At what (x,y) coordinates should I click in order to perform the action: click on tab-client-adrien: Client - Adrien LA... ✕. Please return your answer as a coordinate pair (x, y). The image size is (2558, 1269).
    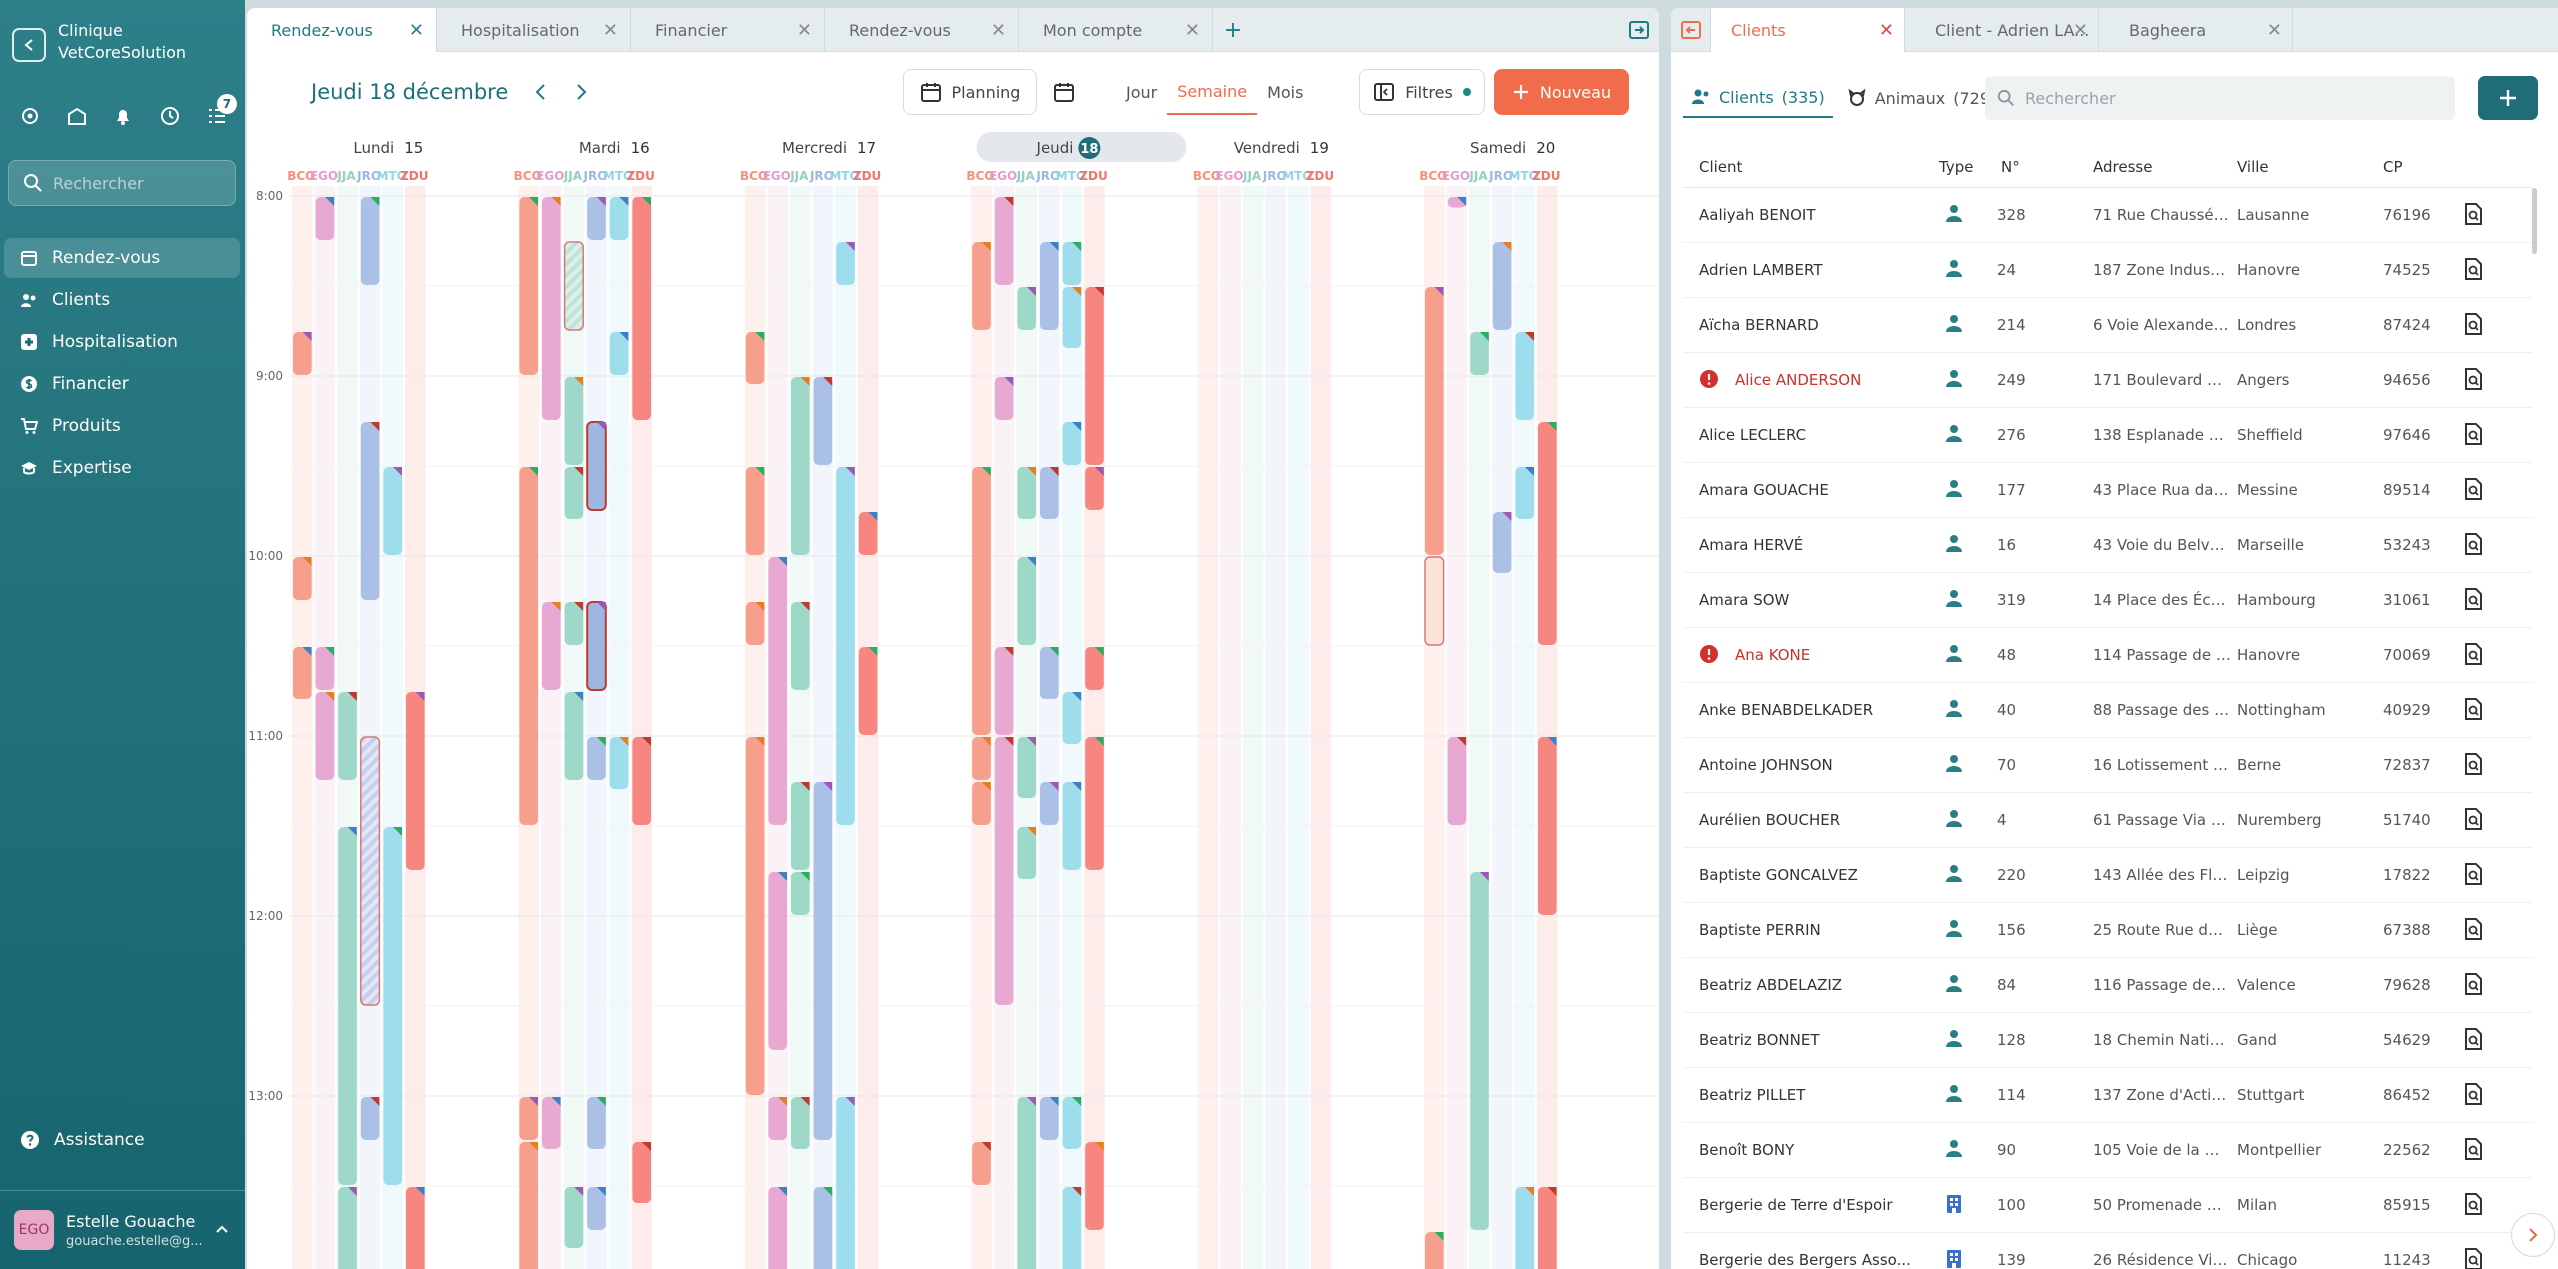
    Looking at the image, I should click on (2002, 30).